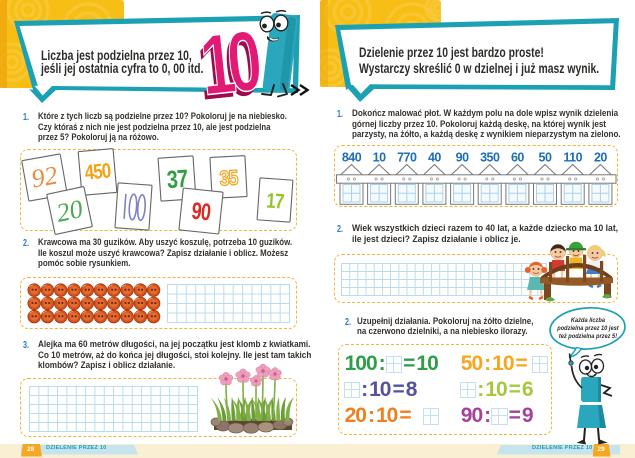 This screenshot has width=635, height=458. I want to click on svg-text: 17, so click(275, 202).